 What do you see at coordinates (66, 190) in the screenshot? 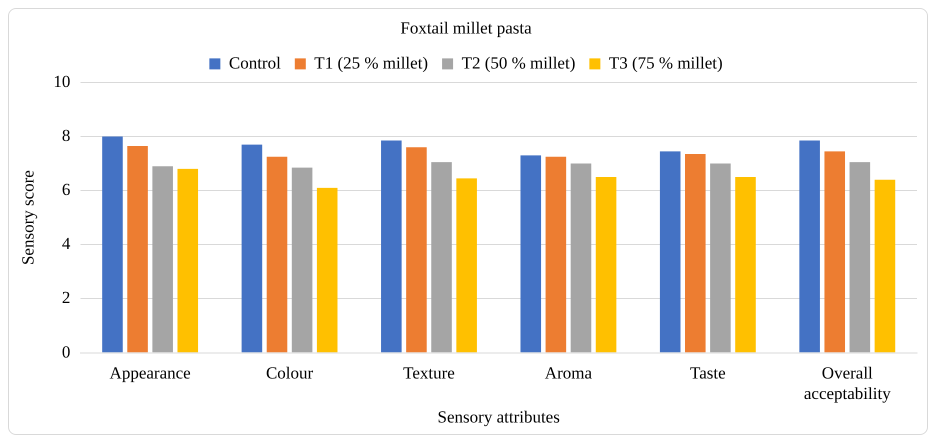
I see `y-tick-label: 6` at bounding box center [66, 190].